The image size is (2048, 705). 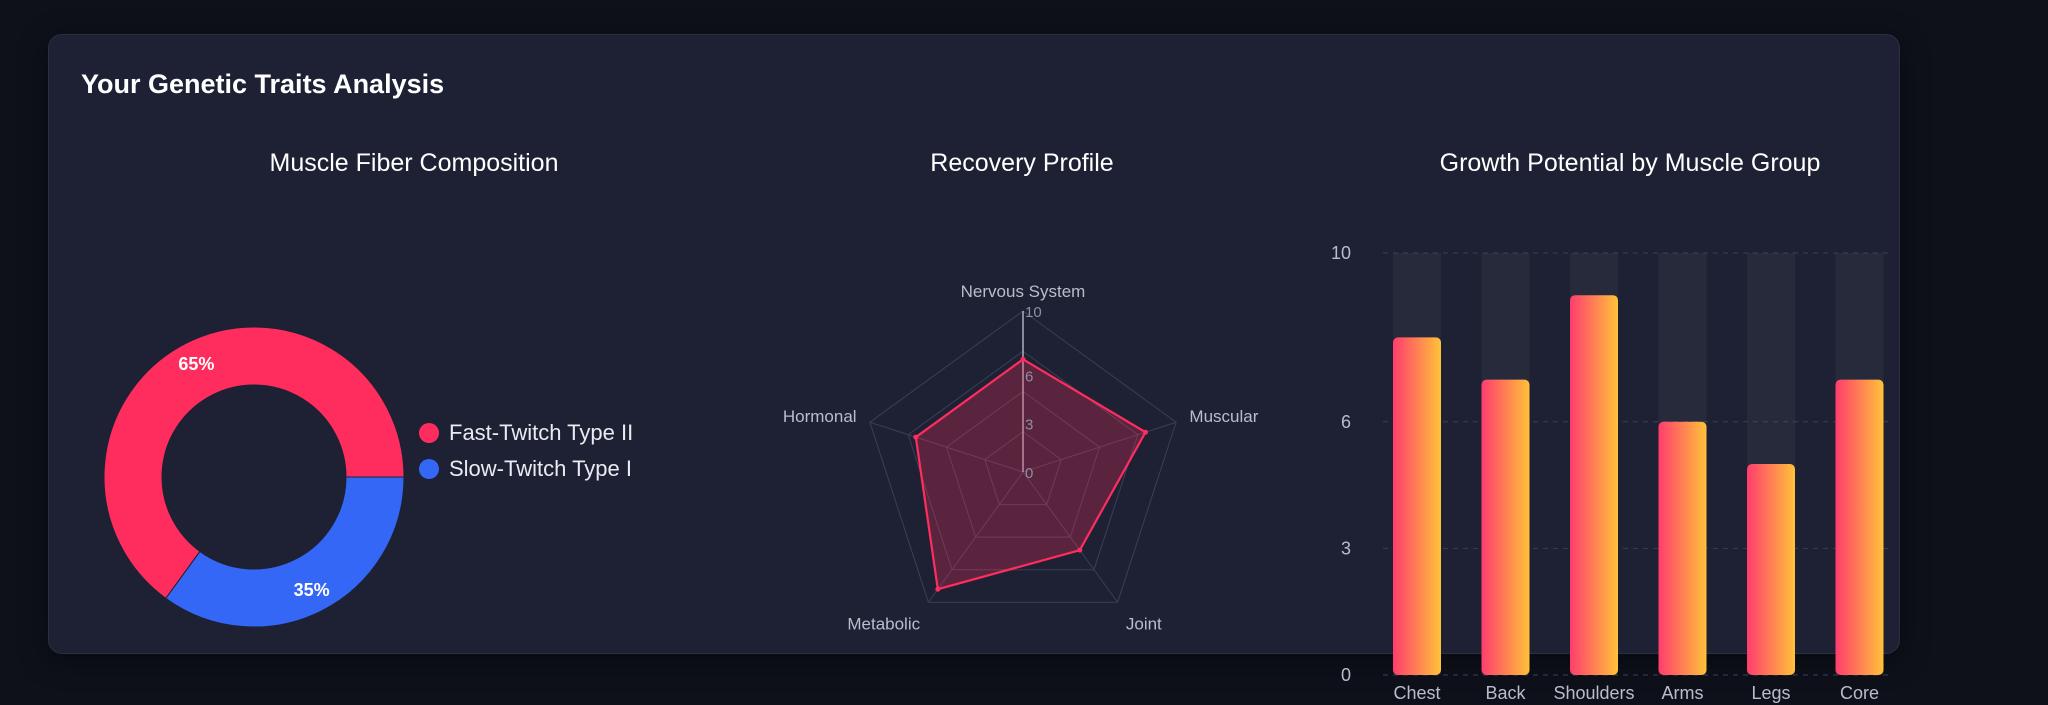 What do you see at coordinates (1683, 693) in the screenshot?
I see `bar-x-label-arms: Arms` at bounding box center [1683, 693].